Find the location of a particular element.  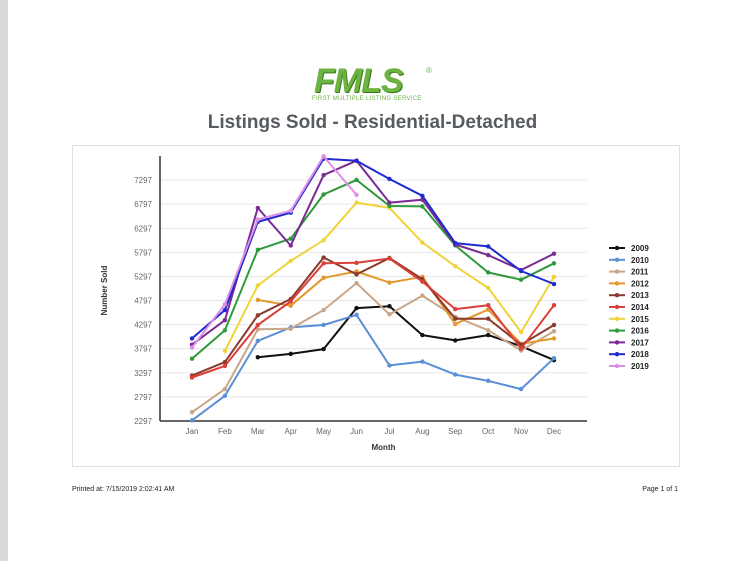

y-tick-label: 4297 is located at coordinates (143, 325).